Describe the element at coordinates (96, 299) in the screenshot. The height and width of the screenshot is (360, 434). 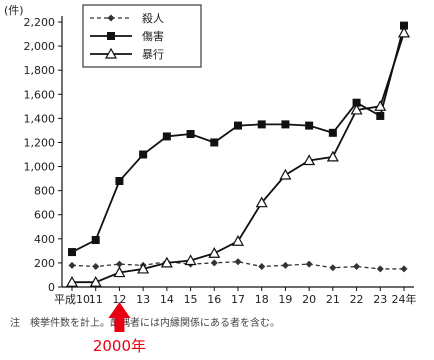
I see `x-tick-label: 11` at that location.